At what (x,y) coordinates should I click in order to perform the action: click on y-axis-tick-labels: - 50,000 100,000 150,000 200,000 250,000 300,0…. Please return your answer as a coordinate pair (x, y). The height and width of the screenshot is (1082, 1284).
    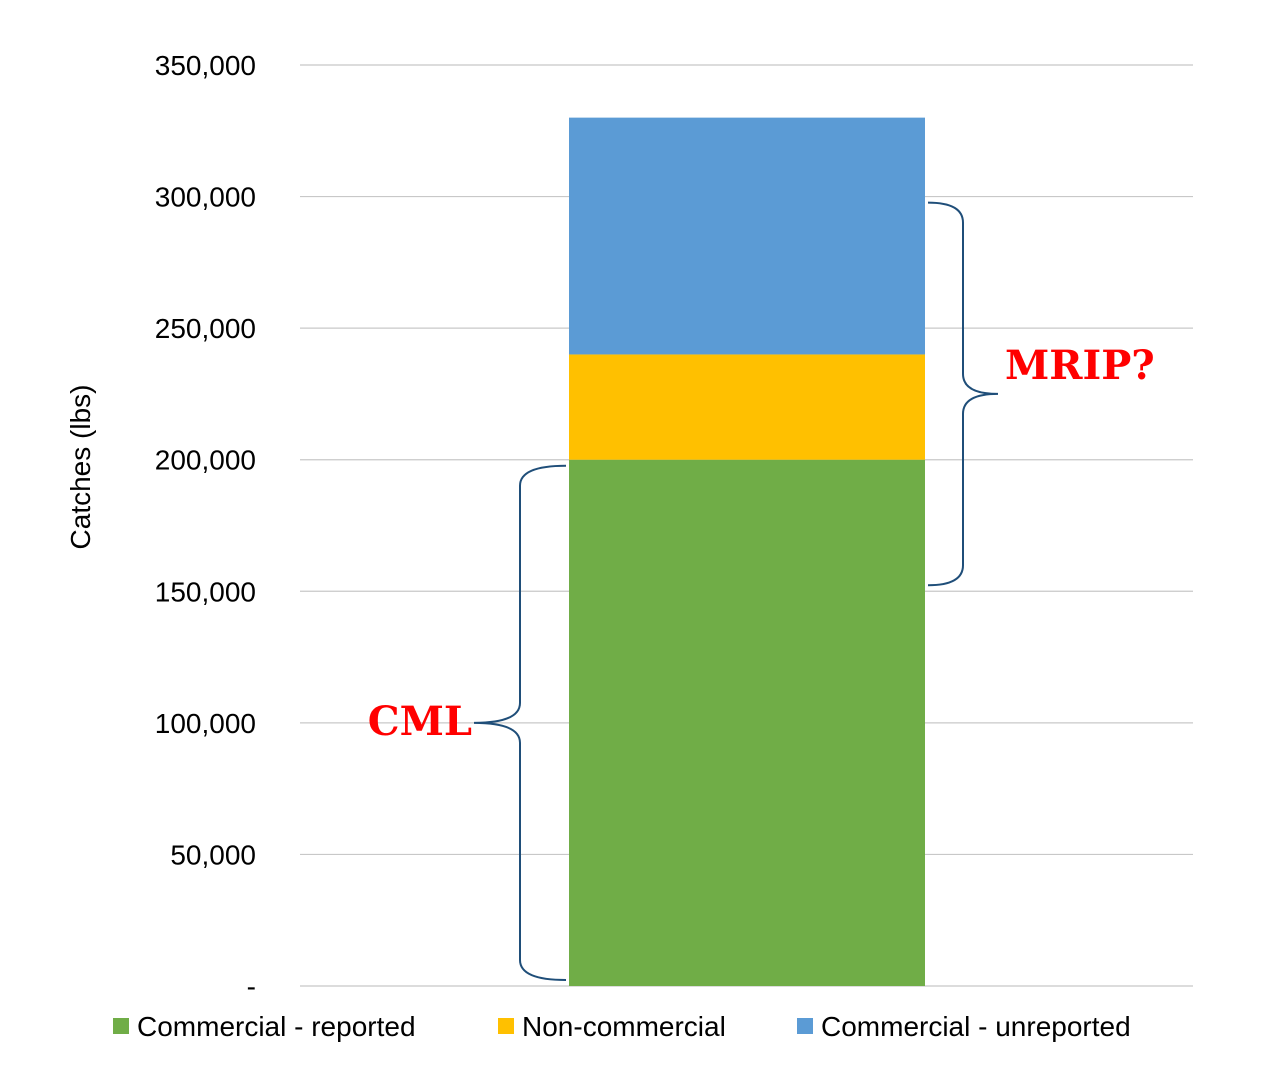
    Looking at the image, I should click on (205, 526).